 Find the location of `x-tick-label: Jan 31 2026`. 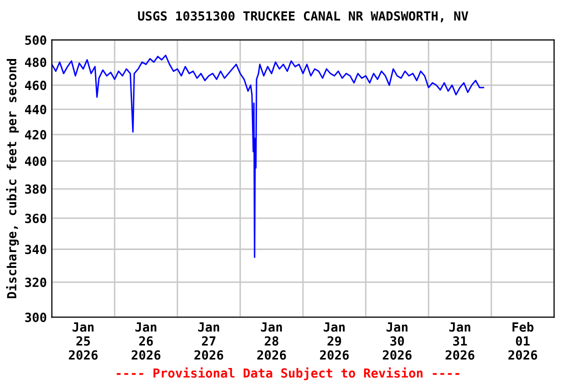

x-tick-label: Jan 31 2026 is located at coordinates (460, 341).